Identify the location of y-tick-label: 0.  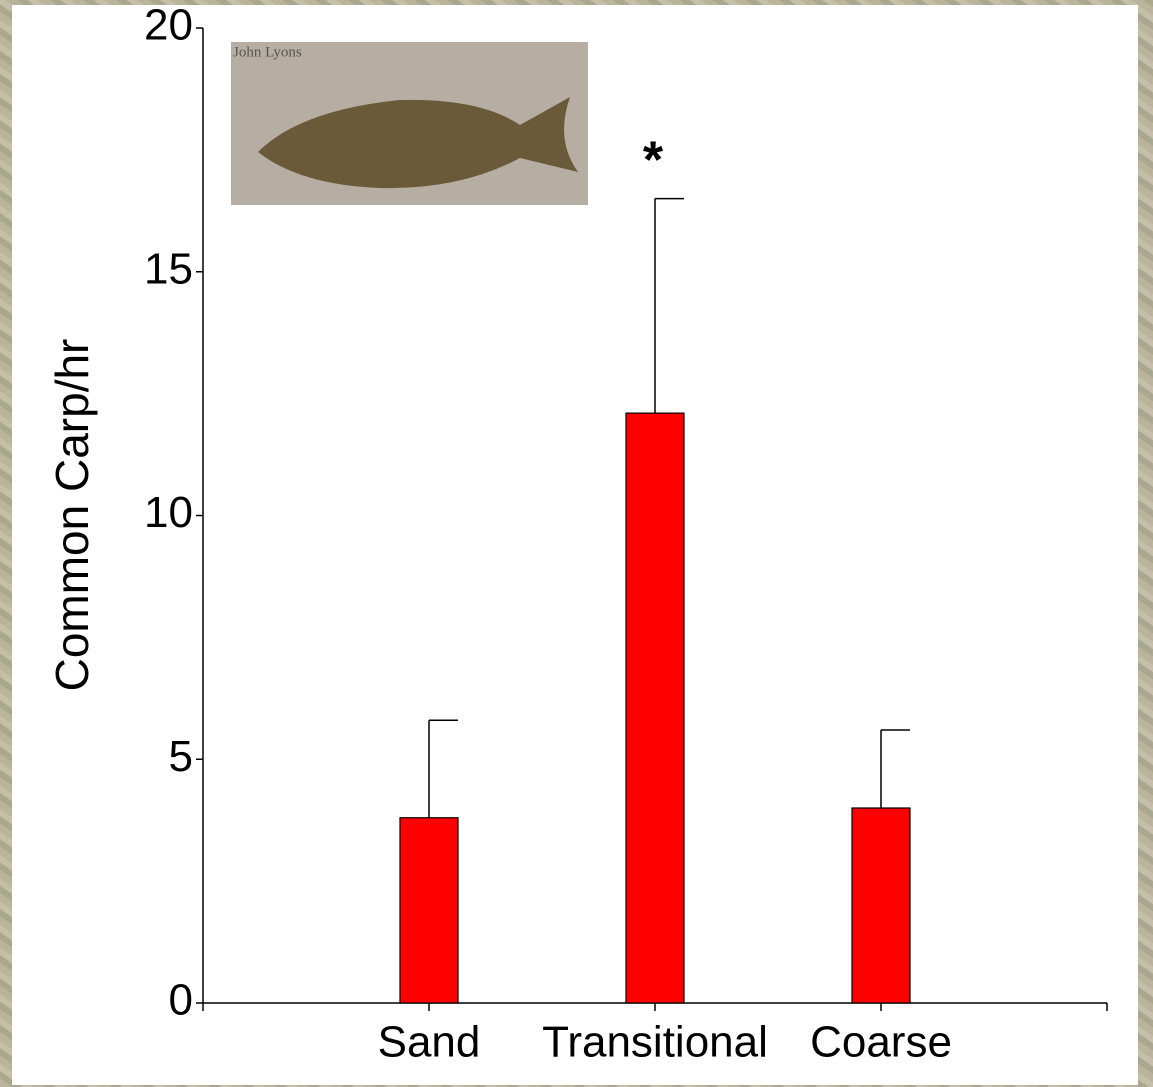
(181, 1000).